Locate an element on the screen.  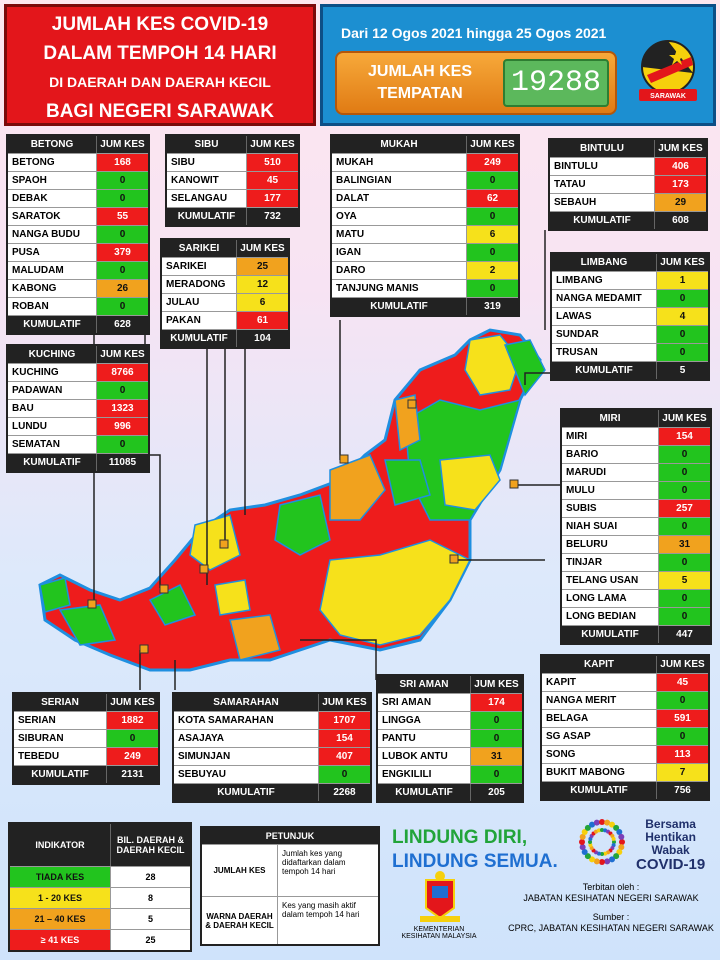
district-name: TINJAR is located at coordinates (584, 562).